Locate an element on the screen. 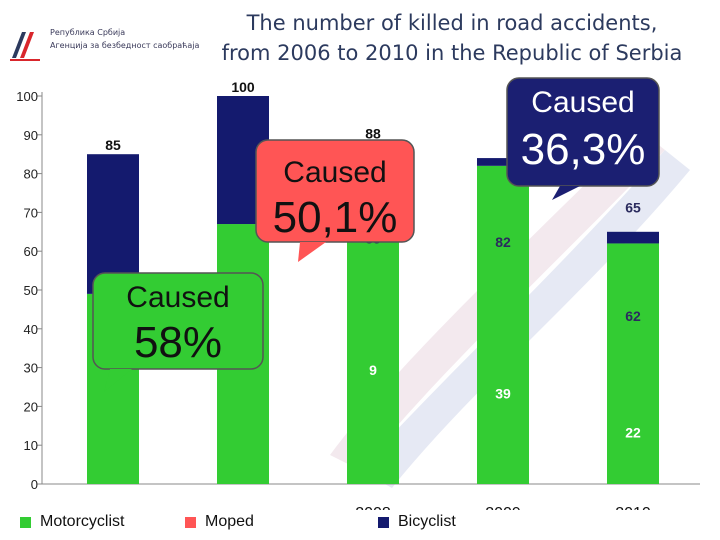  y-tick-label: 100 is located at coordinates (27, 96).